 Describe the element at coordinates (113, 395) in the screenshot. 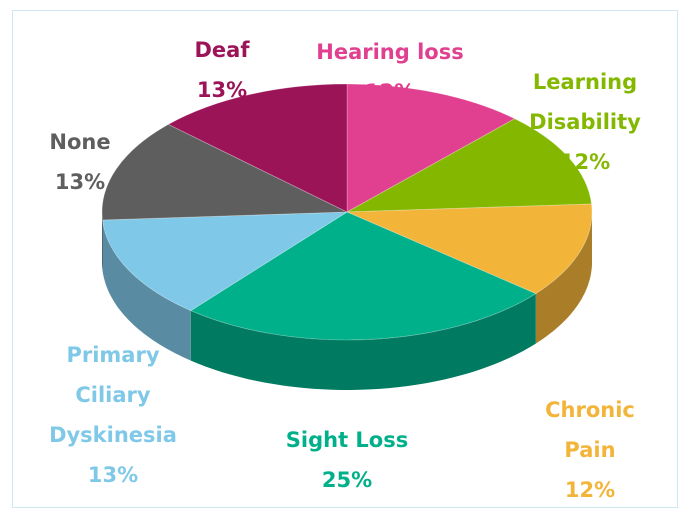

I see `label-name: Primary Ciliary Dyskinesia` at that location.